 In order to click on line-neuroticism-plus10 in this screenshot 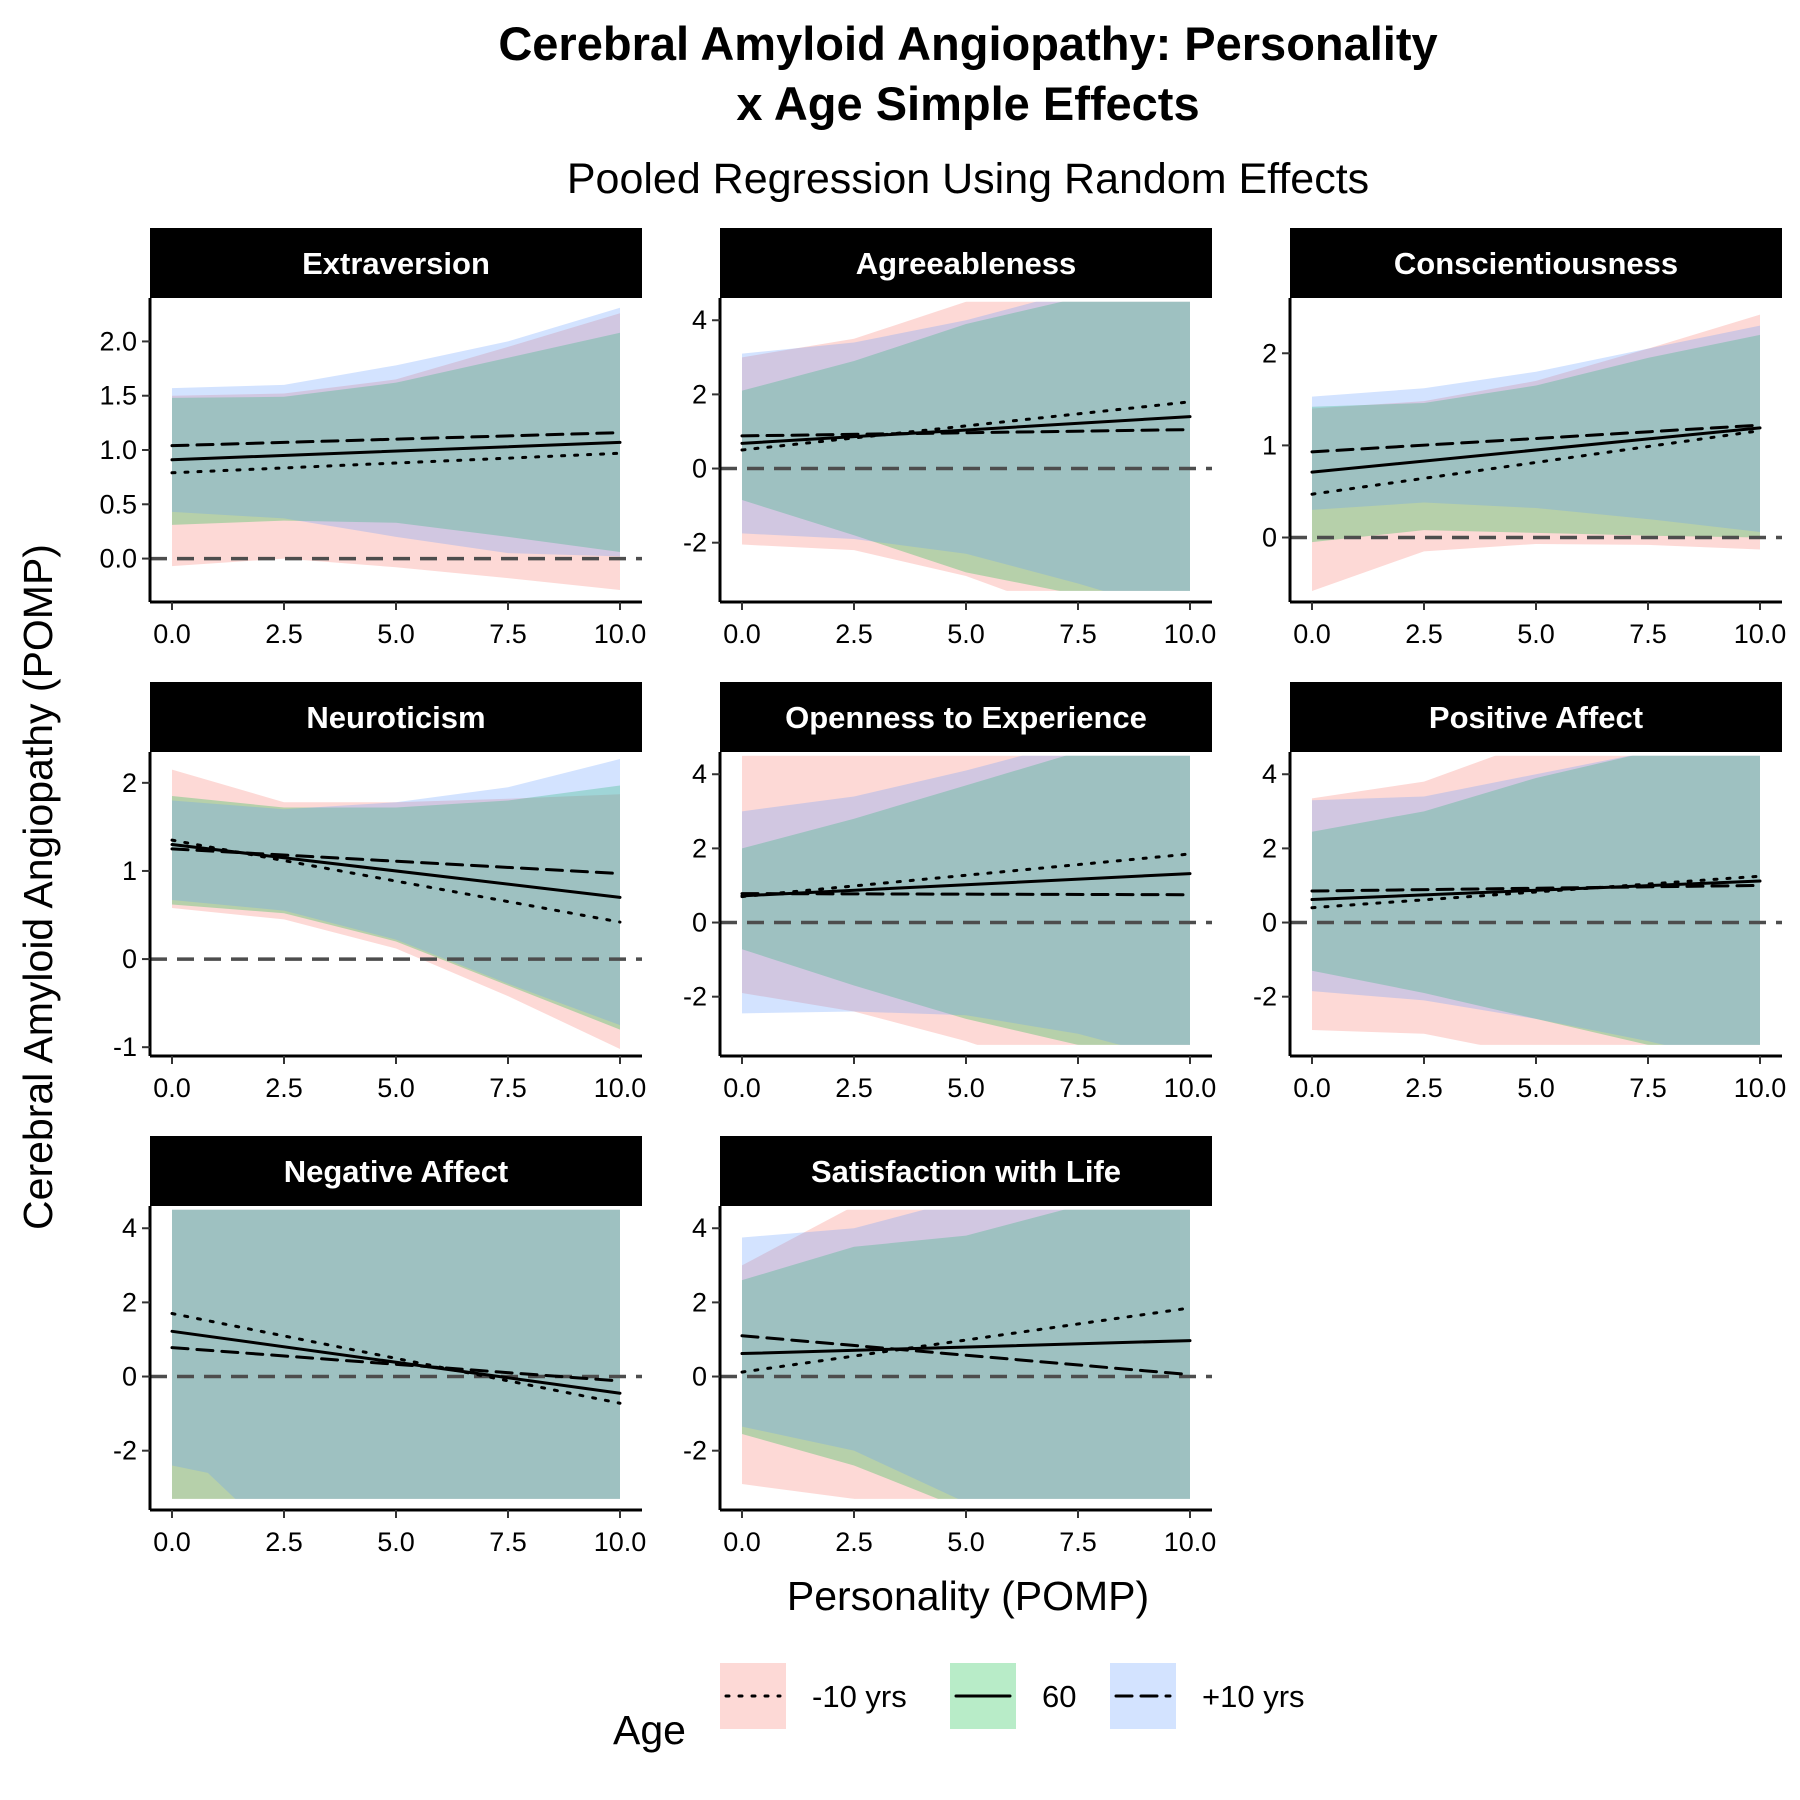, I will do `click(396, 861)`.